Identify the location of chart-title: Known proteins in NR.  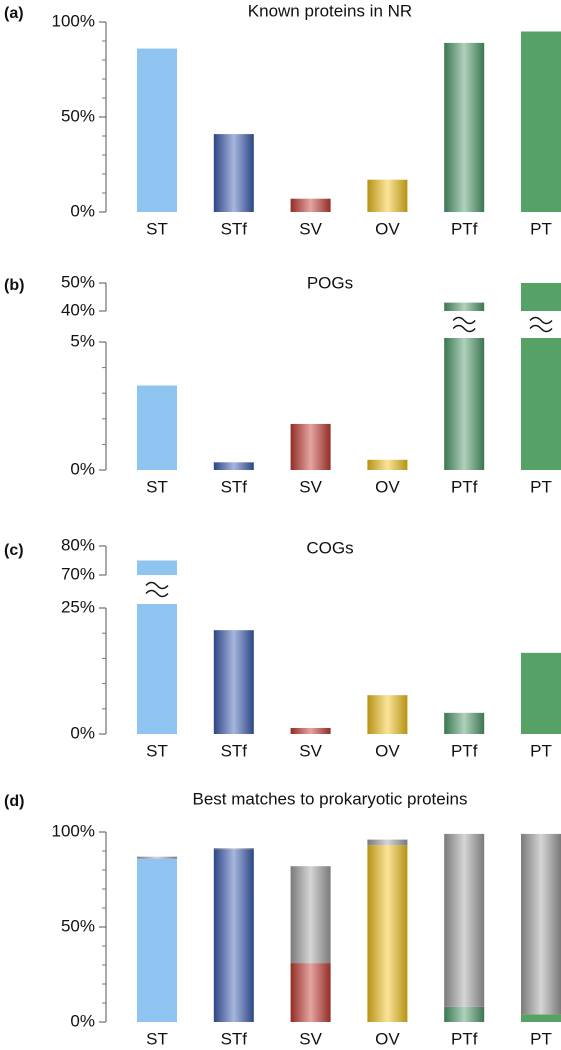
(330, 10).